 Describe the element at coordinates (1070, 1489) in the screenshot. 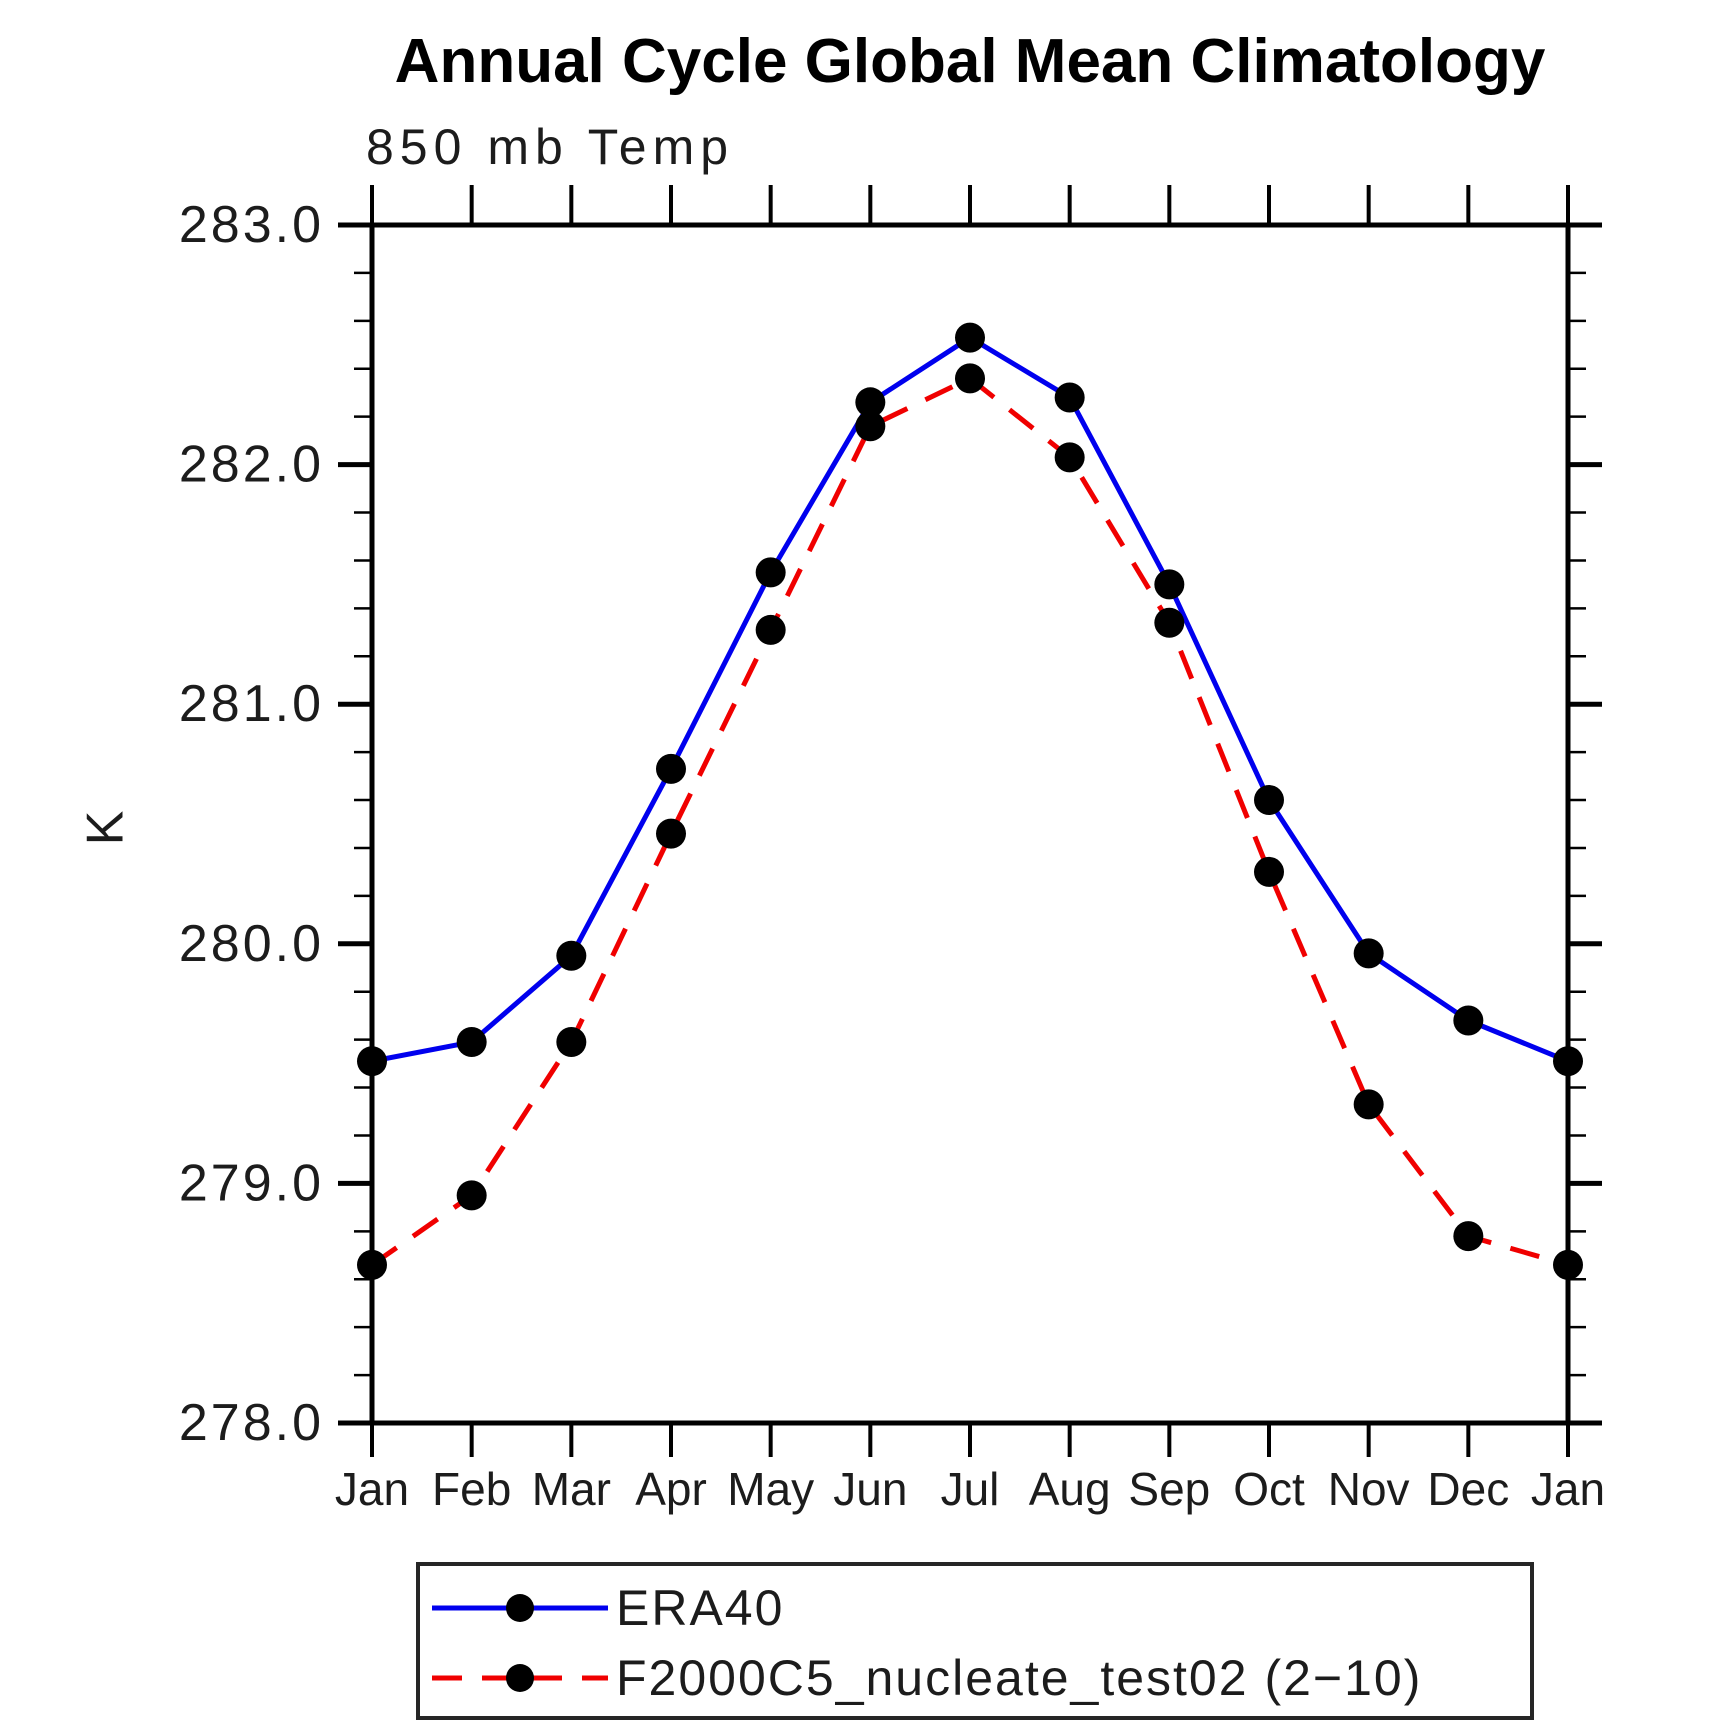

I see `x-tick-label: Aug` at that location.